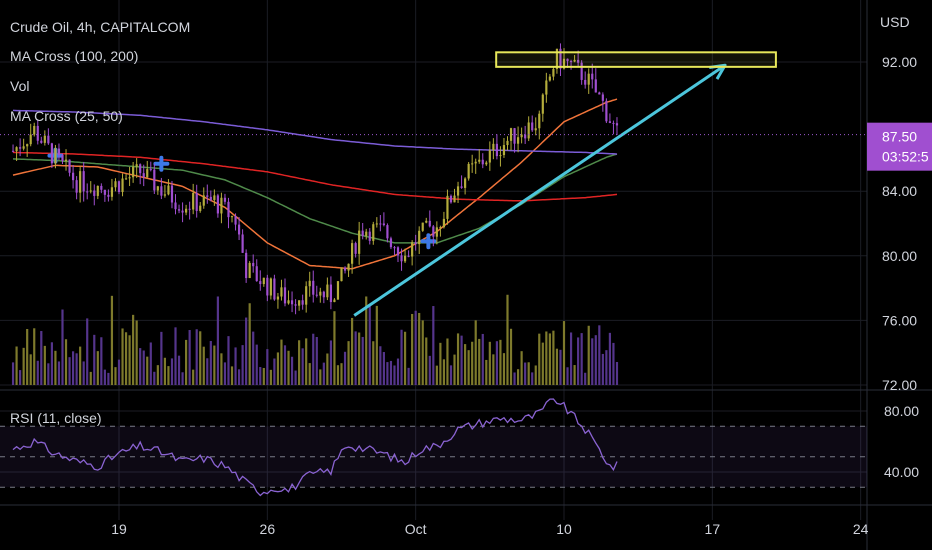  What do you see at coordinates (315, 447) in the screenshot?
I see `rsi-line` at bounding box center [315, 447].